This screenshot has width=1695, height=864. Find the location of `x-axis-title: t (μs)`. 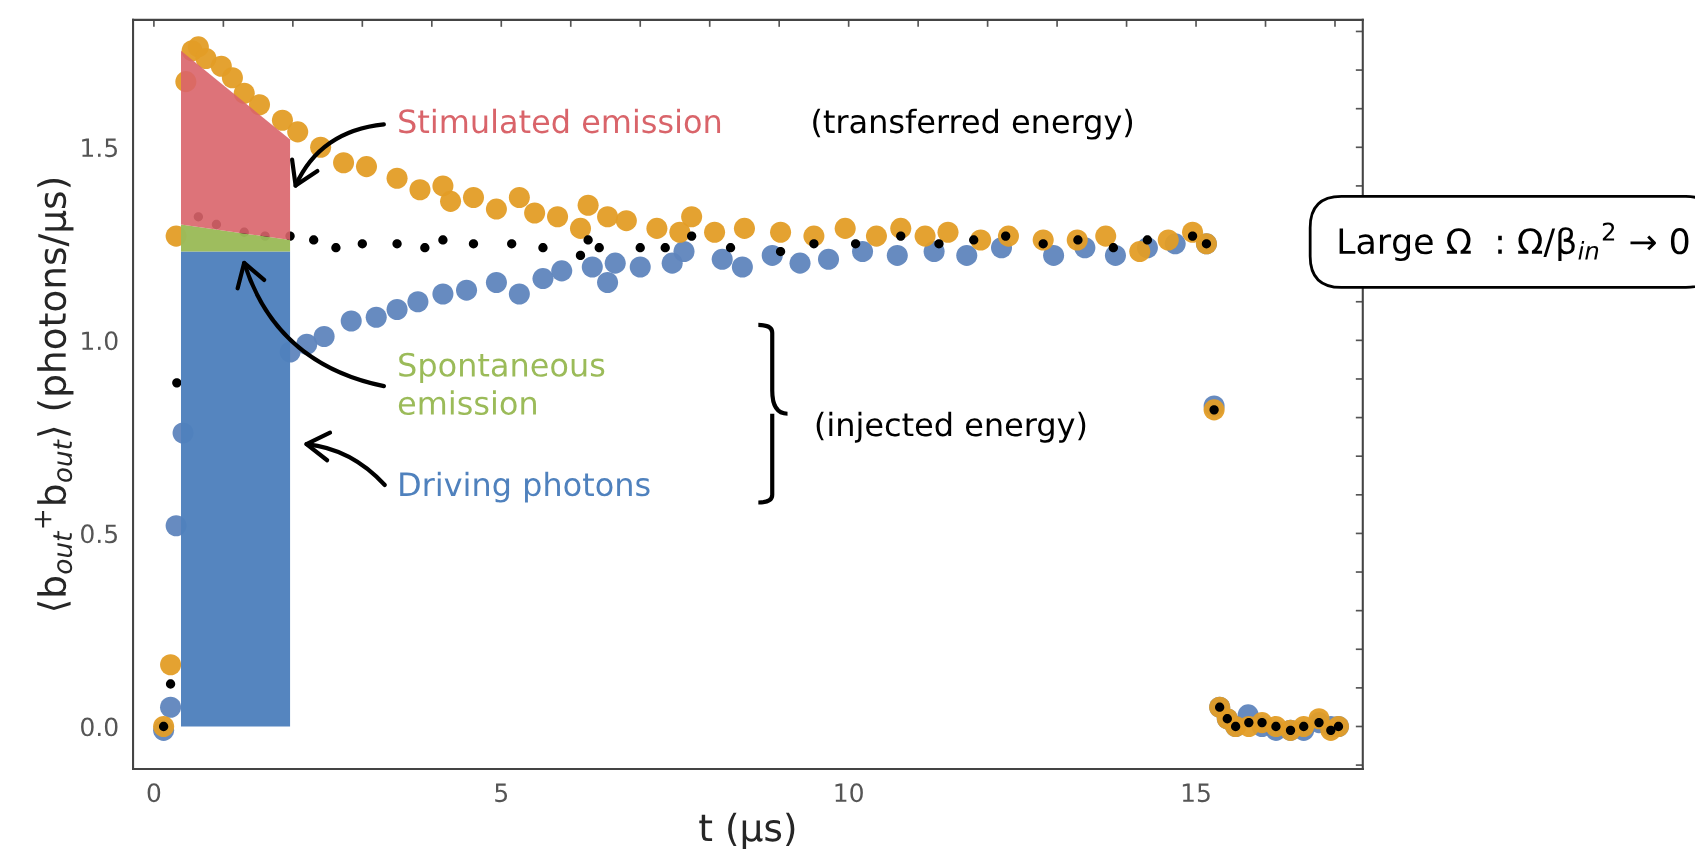

x-axis-title: t (μs) is located at coordinates (747, 830).